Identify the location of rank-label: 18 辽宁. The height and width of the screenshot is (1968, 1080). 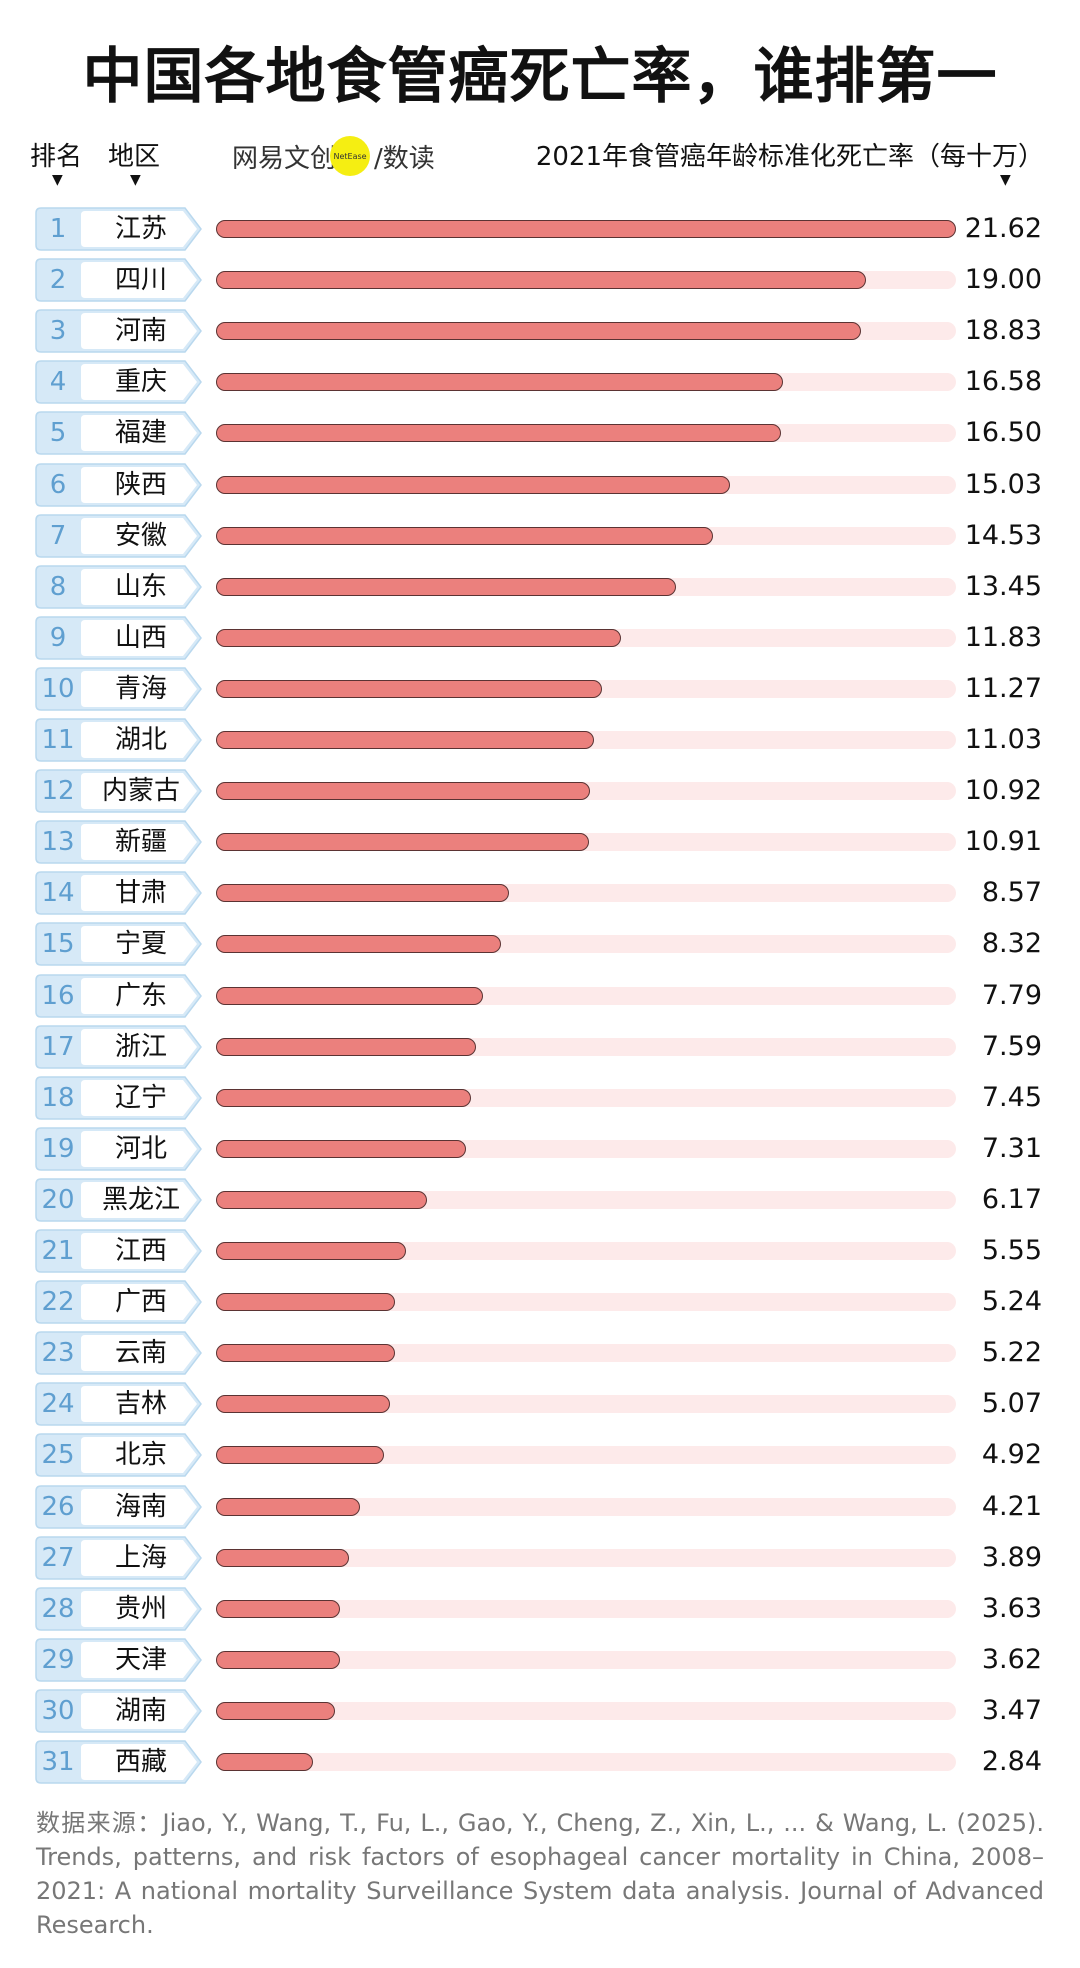
(120, 1097).